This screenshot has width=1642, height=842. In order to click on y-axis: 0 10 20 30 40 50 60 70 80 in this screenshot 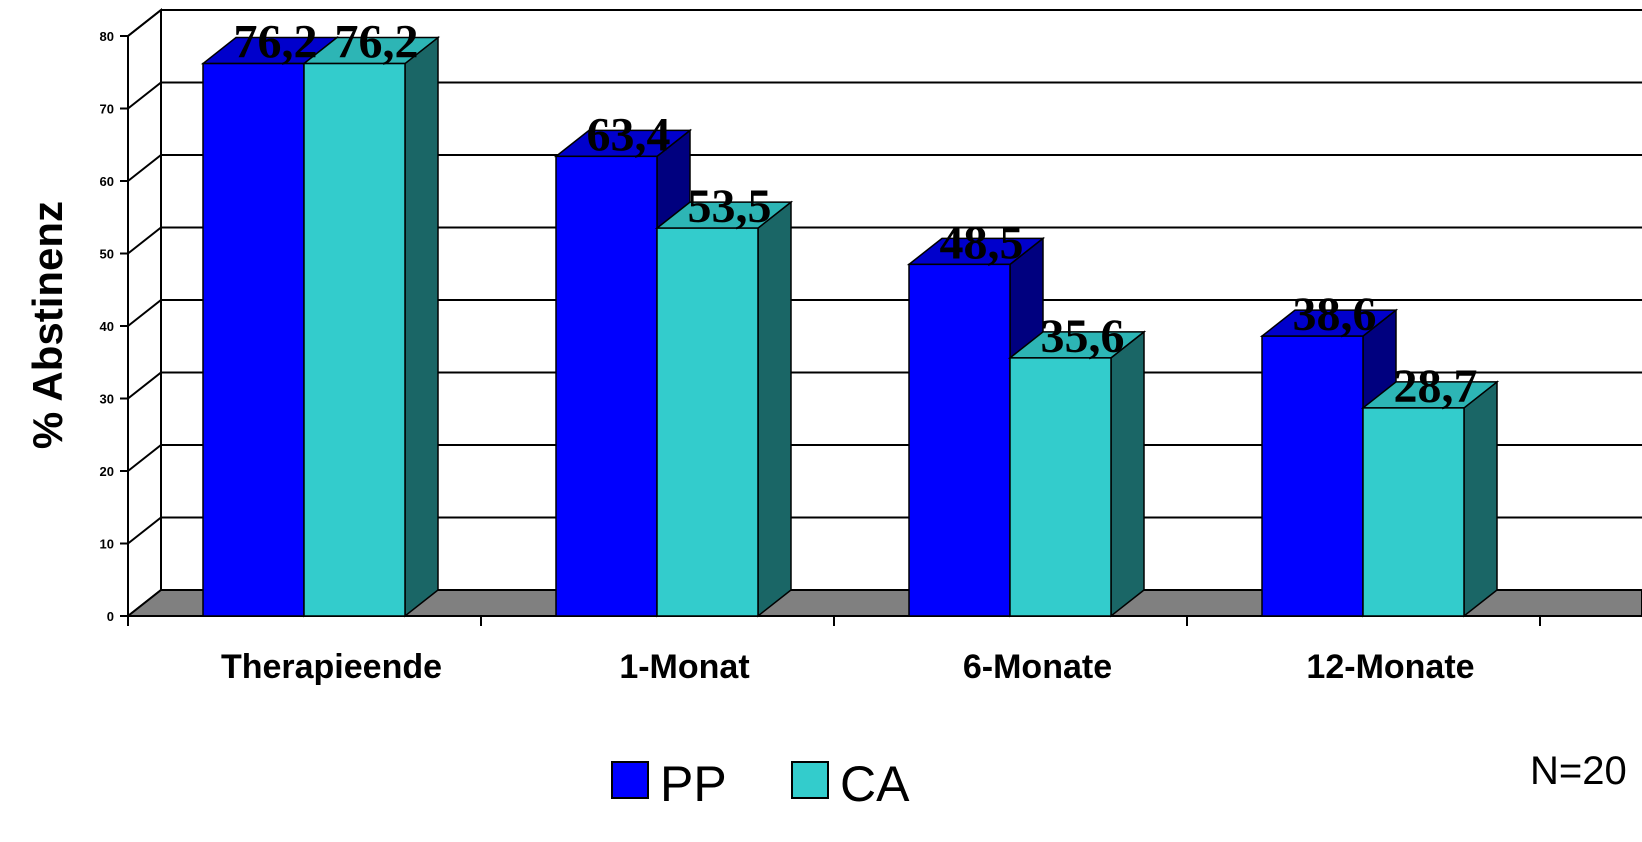, I will do `click(114, 326)`.